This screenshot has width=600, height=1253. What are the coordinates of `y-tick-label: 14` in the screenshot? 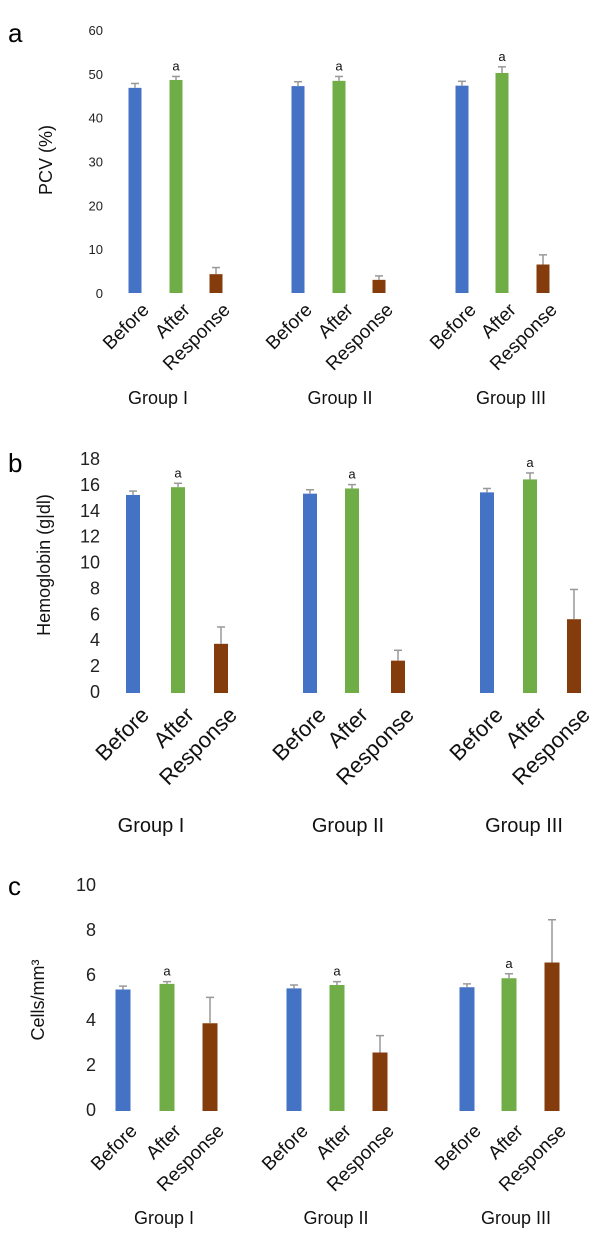 It's located at (90, 511).